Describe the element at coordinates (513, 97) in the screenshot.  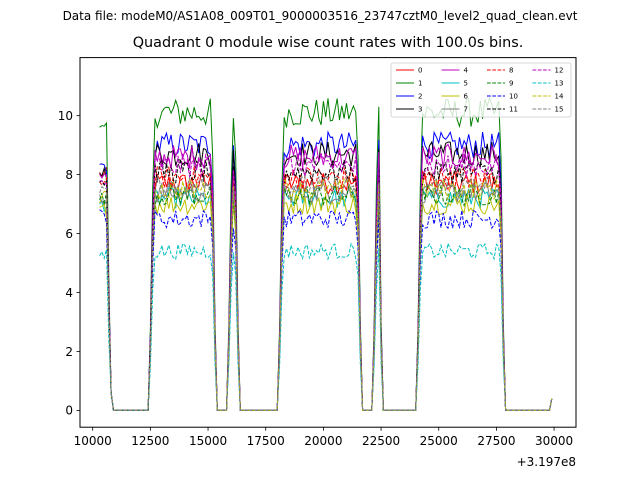
I see `legend-label-10: 10` at that location.